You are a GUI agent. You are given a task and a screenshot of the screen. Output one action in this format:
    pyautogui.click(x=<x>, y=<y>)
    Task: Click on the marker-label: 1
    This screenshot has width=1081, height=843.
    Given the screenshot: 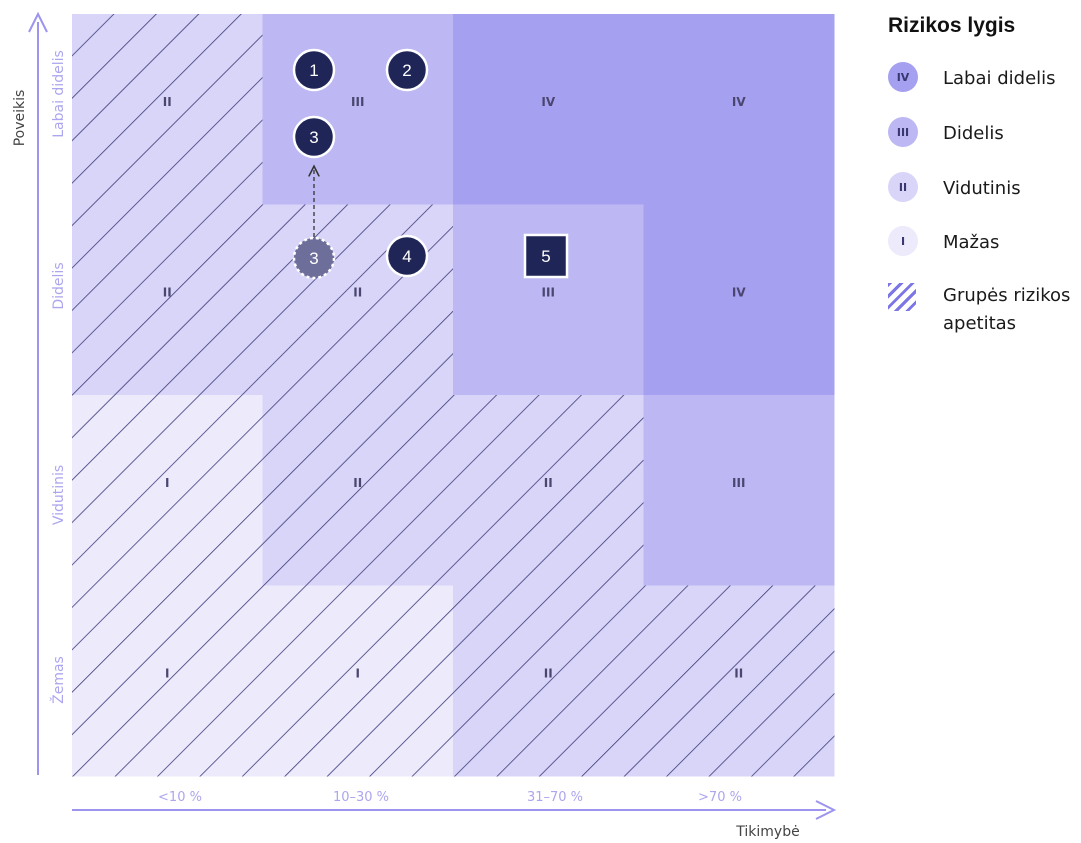 What is the action you would take?
    pyautogui.click(x=313, y=70)
    